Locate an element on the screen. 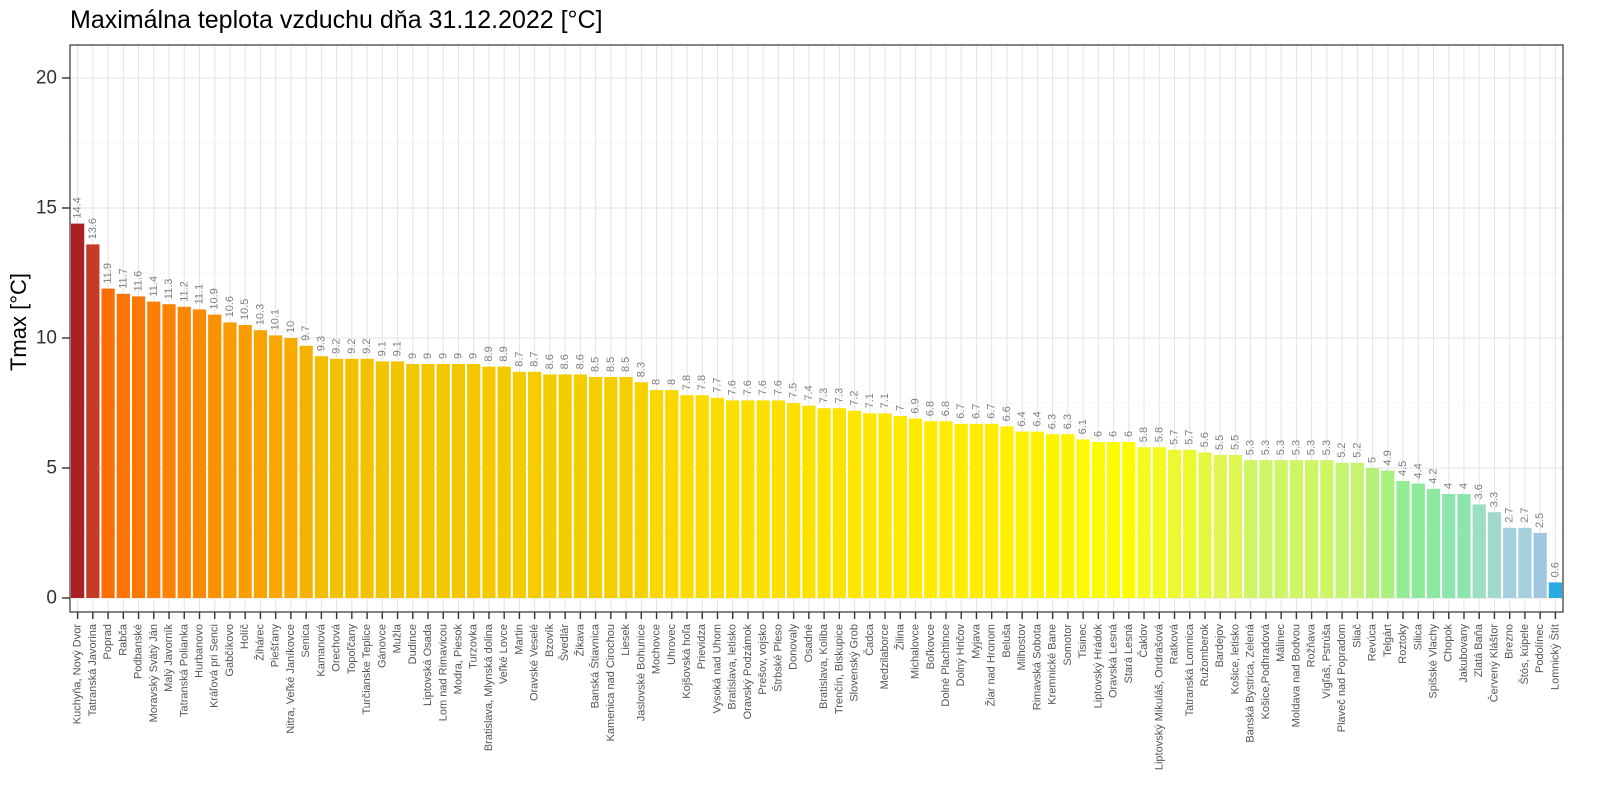 The height and width of the screenshot is (800, 1600). bar-value-label: 8.5 is located at coordinates (611, 364).